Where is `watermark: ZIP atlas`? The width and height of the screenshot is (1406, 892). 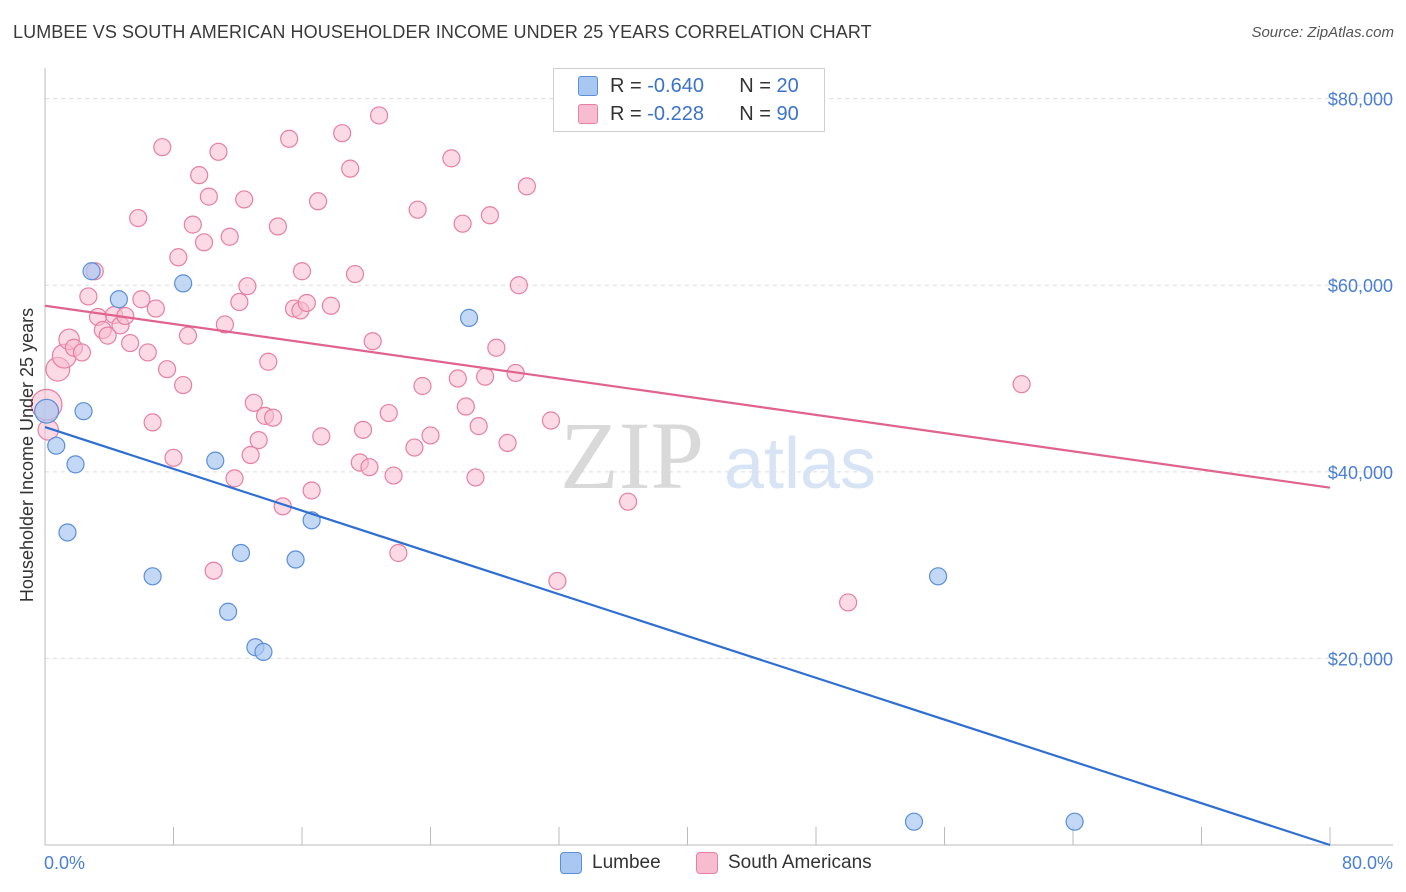 watermark: ZIP atlas is located at coordinates (718, 455).